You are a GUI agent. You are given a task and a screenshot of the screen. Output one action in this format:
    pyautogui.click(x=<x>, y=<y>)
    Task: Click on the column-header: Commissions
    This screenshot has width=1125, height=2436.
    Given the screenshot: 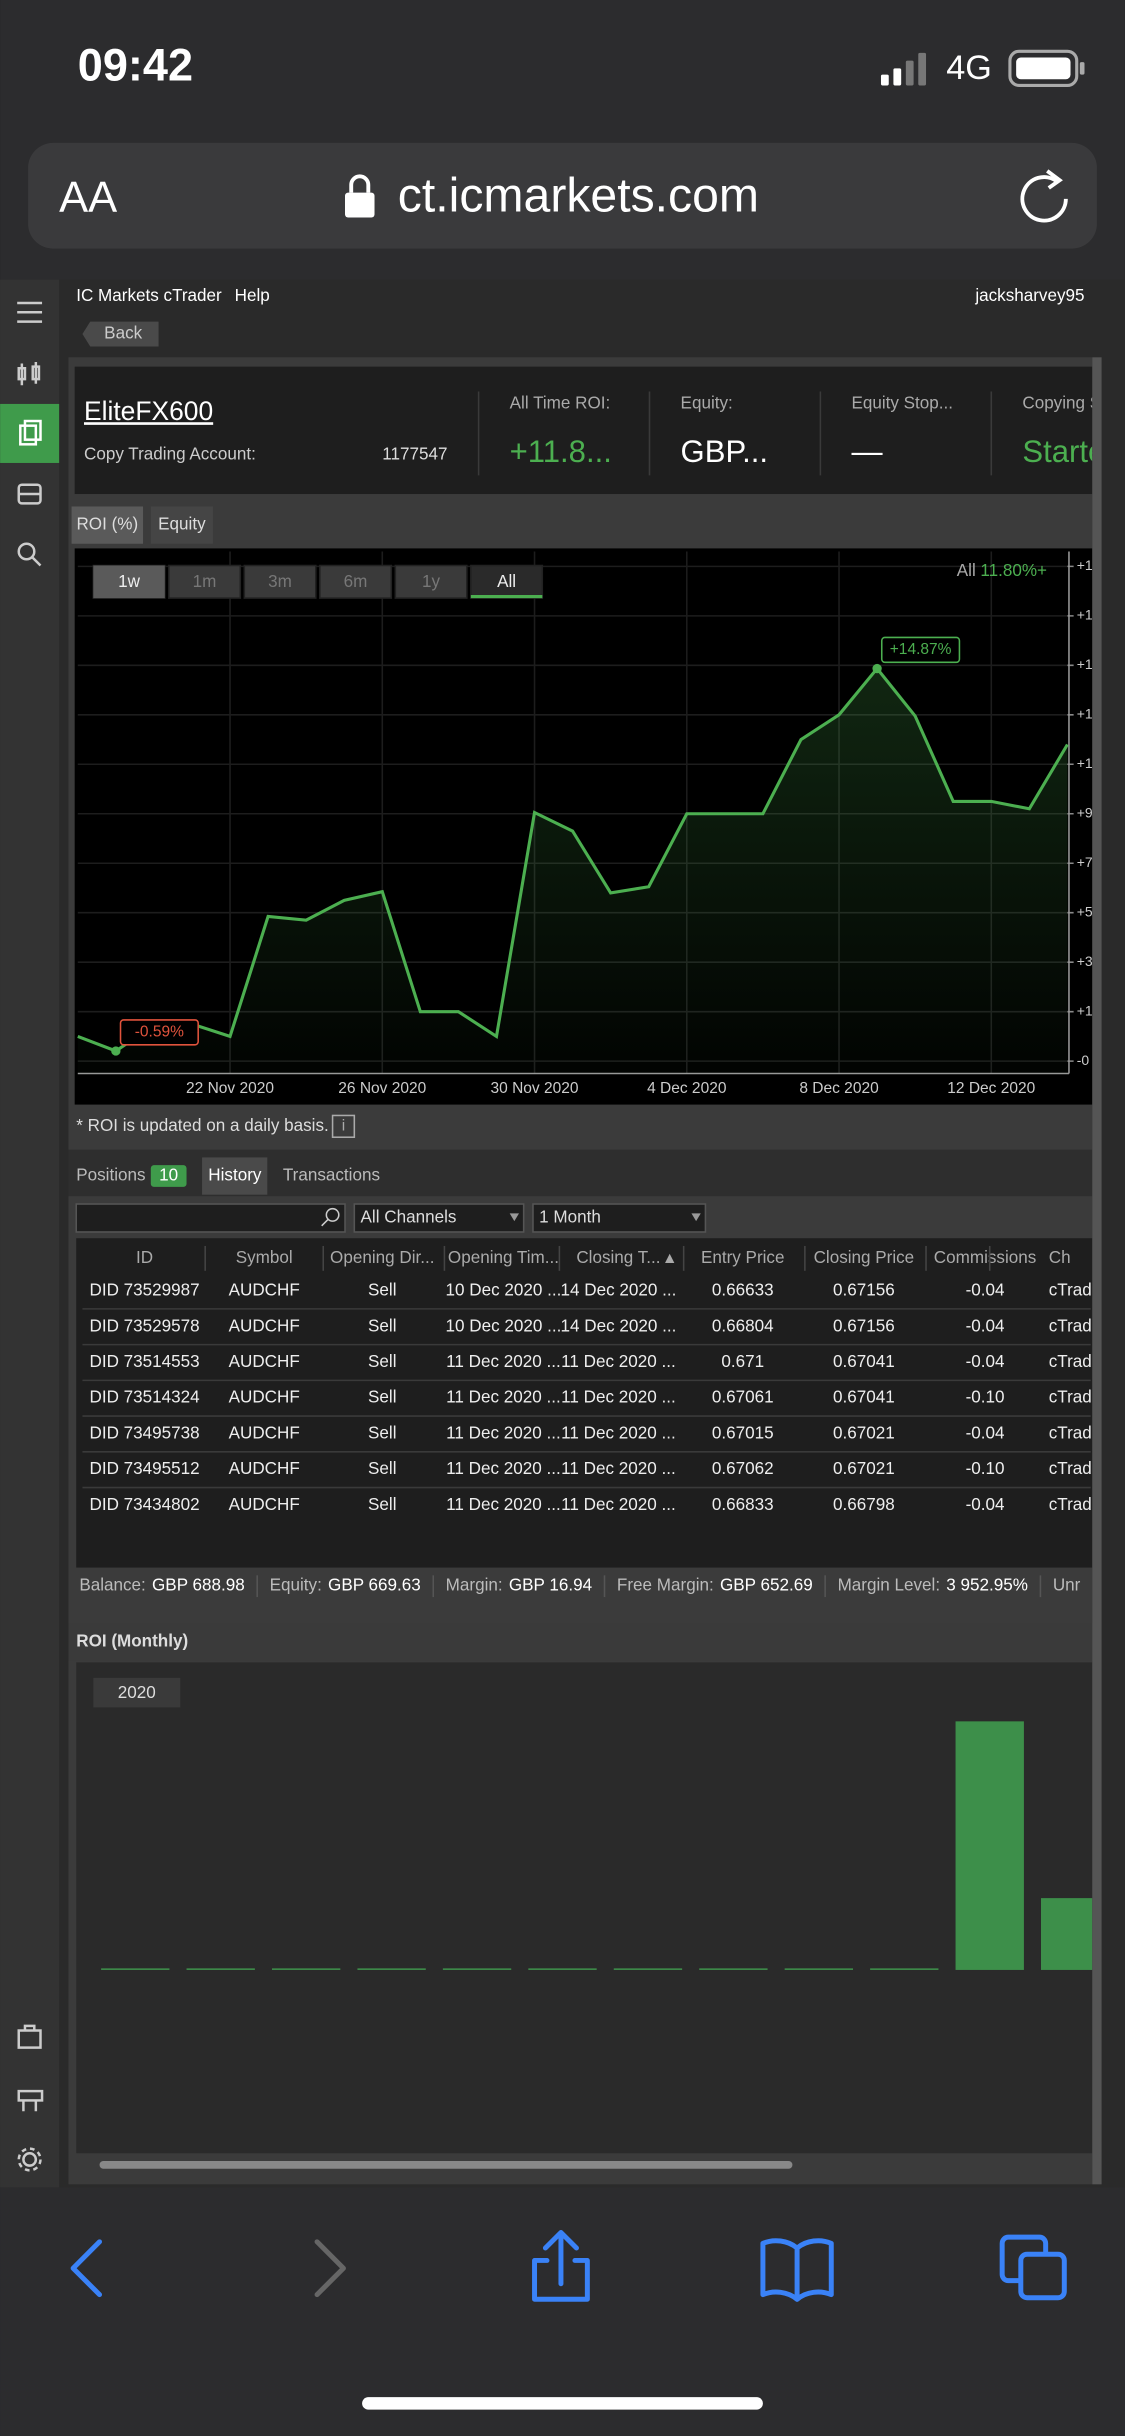 What is the action you would take?
    pyautogui.click(x=985, y=1257)
    